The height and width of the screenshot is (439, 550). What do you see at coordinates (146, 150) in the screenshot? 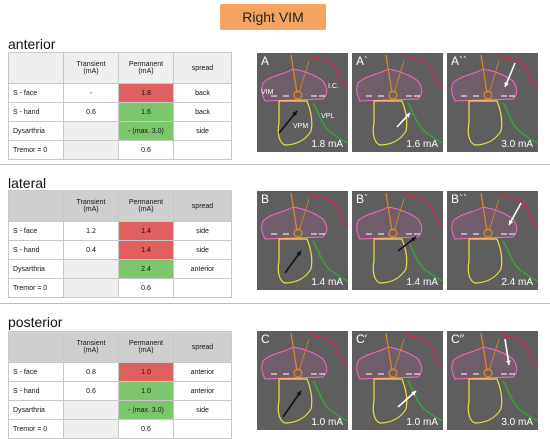
I see `row-permanent: 0.6` at bounding box center [146, 150].